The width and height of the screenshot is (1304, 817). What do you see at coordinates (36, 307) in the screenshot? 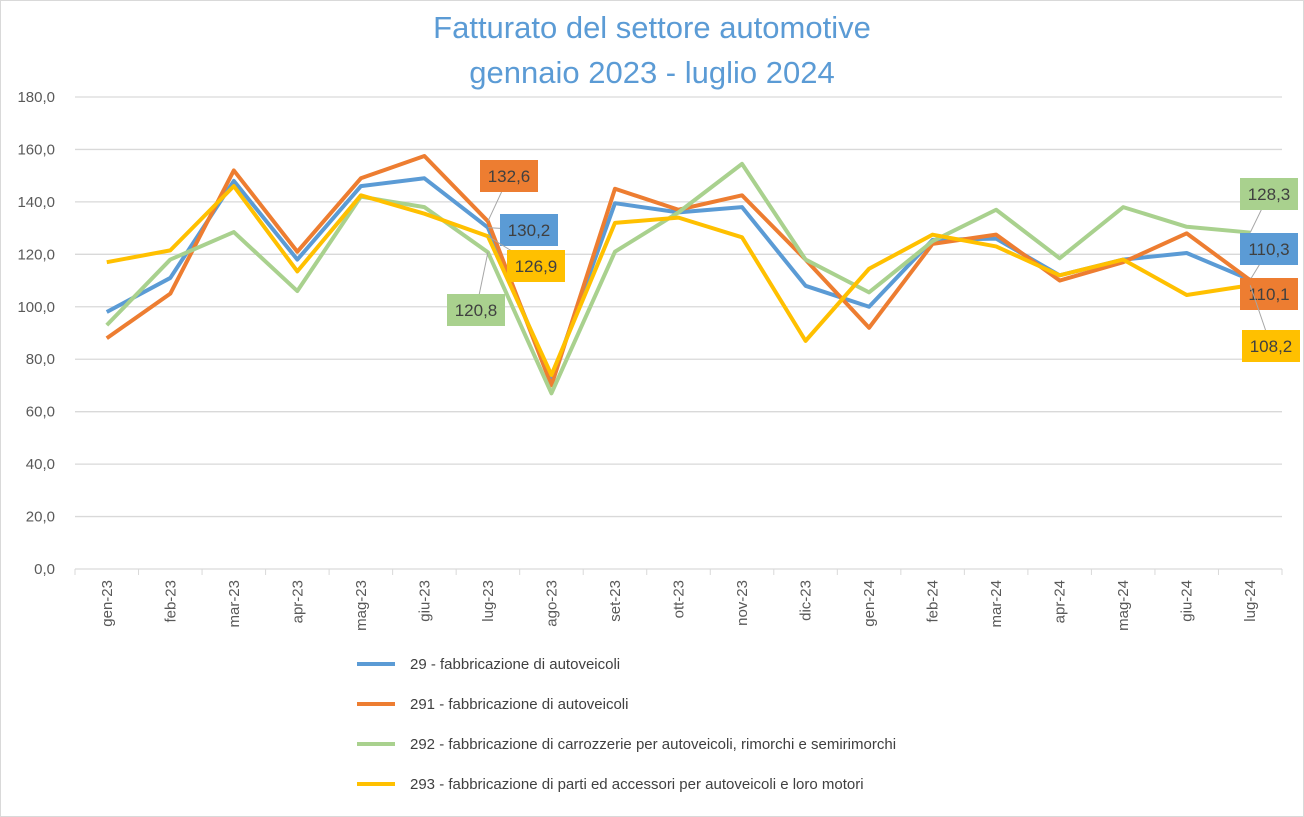
I see `y-tick-label: 100,0` at bounding box center [36, 307].